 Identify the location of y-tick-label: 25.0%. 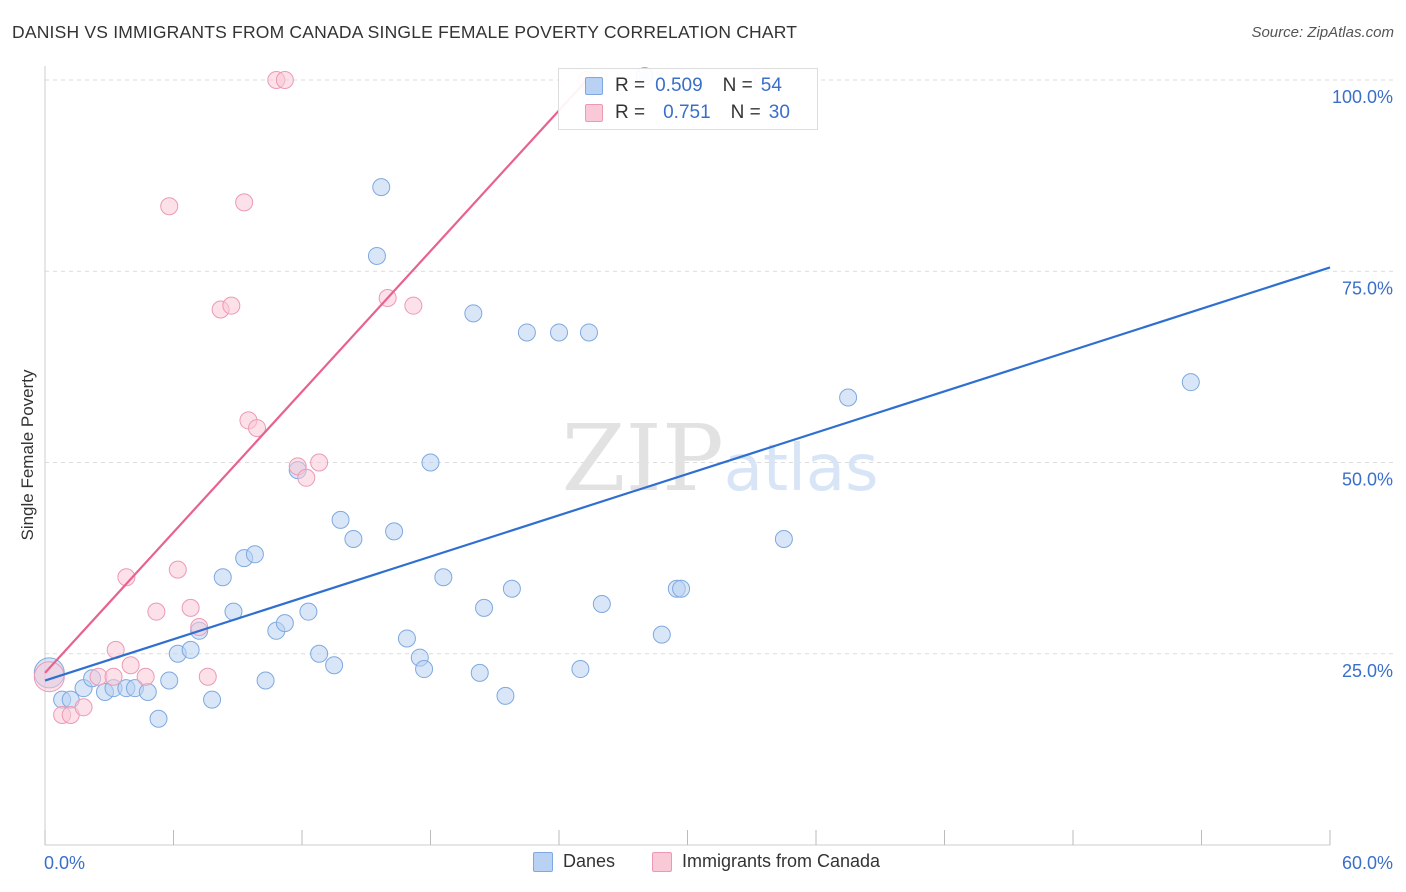
(1367, 671).